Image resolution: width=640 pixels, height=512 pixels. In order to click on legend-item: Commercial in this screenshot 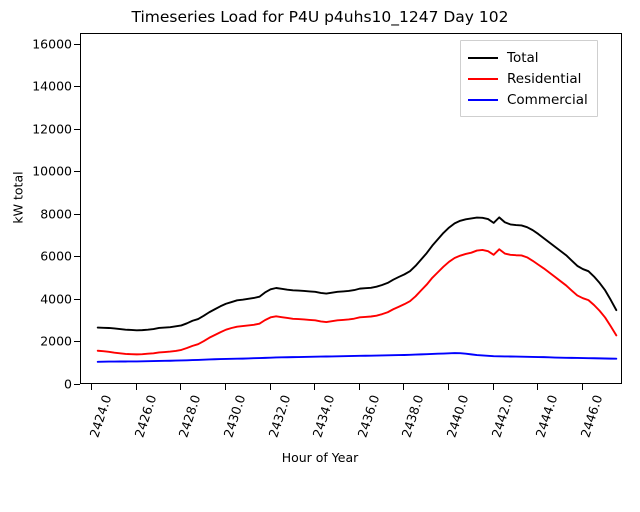, I will do `click(528, 99)`.